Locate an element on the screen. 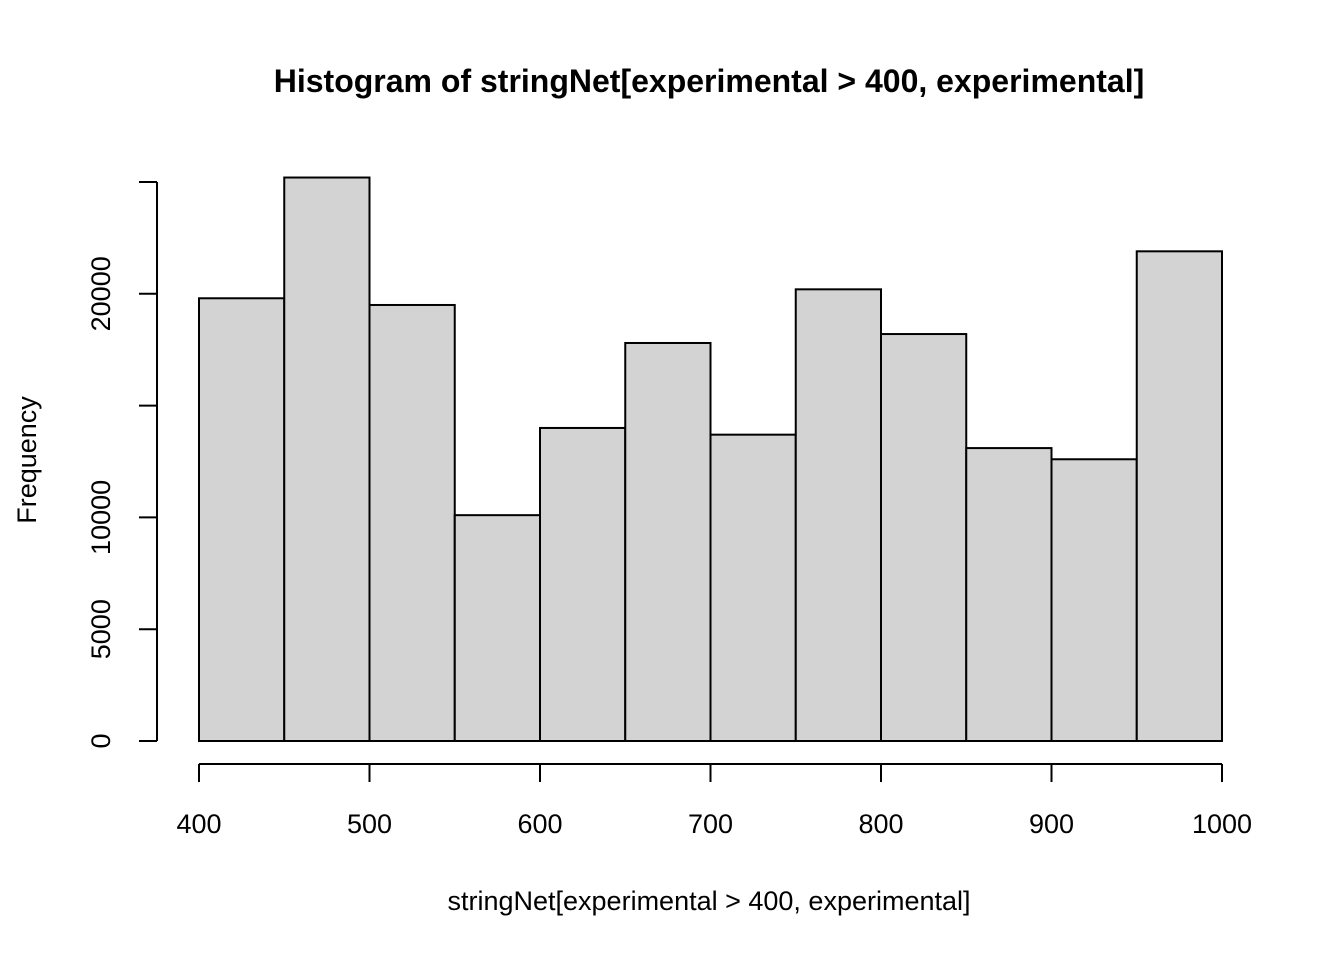  y-tick-label: 5000 is located at coordinates (101, 629).